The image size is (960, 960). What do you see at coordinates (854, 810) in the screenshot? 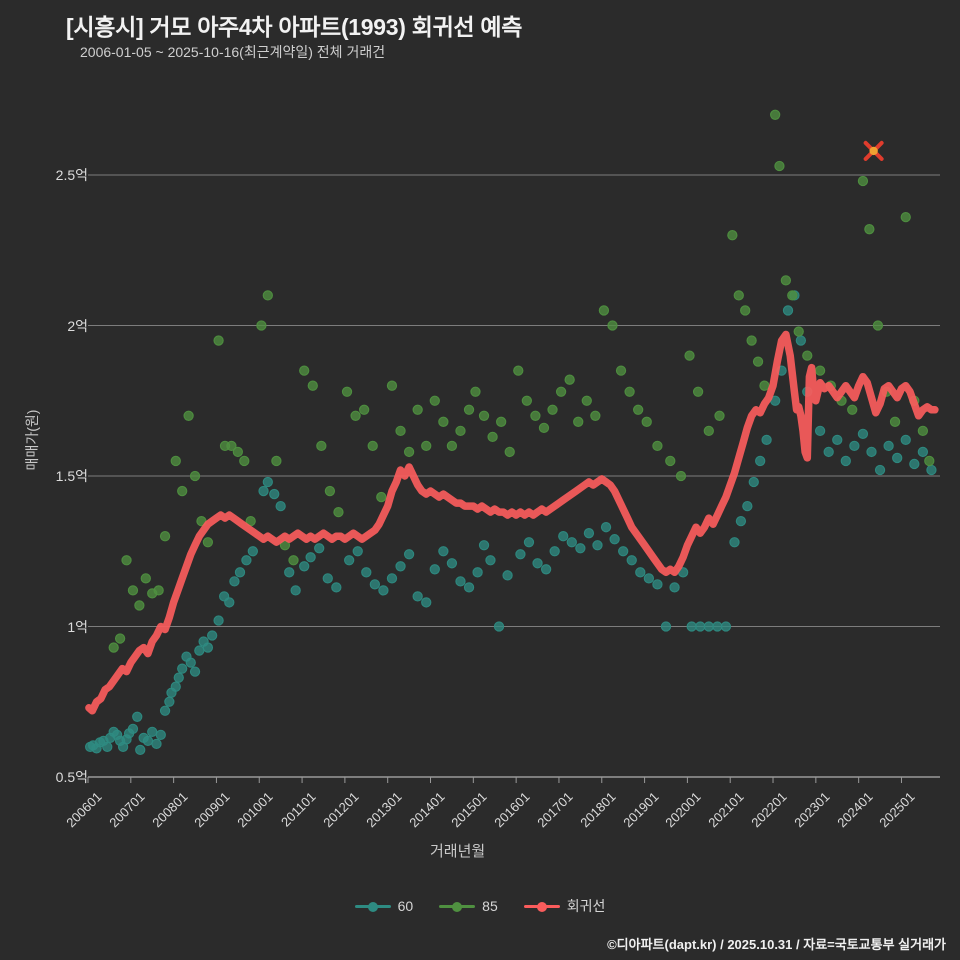
I see `x-tick-label: 202401` at bounding box center [854, 810].